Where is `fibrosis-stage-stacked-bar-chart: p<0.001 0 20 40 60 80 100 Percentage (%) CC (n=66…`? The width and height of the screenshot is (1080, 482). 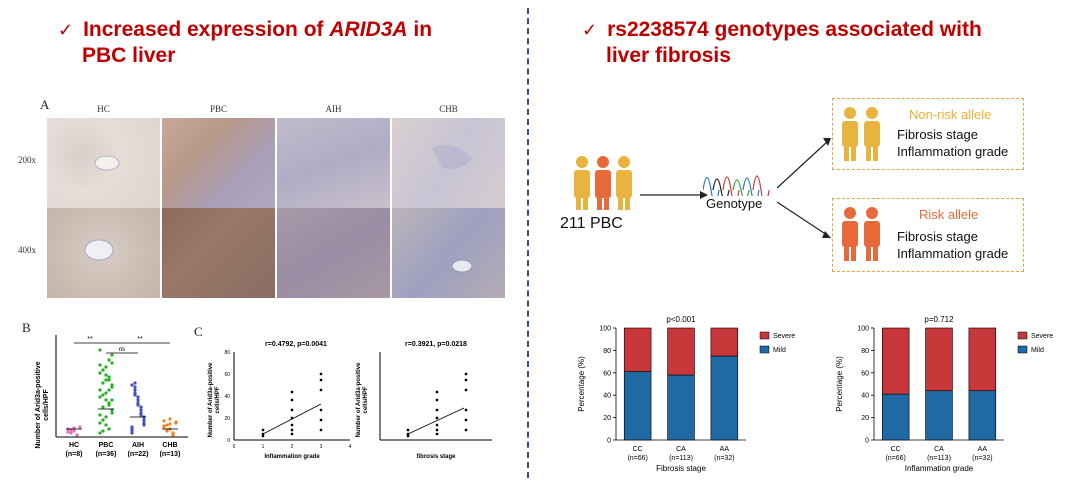 fibrosis-stage-stacked-bar-chart: p<0.001 0 20 40 60 80 100 Percentage (%) CC (n=66… is located at coordinates (686, 394).